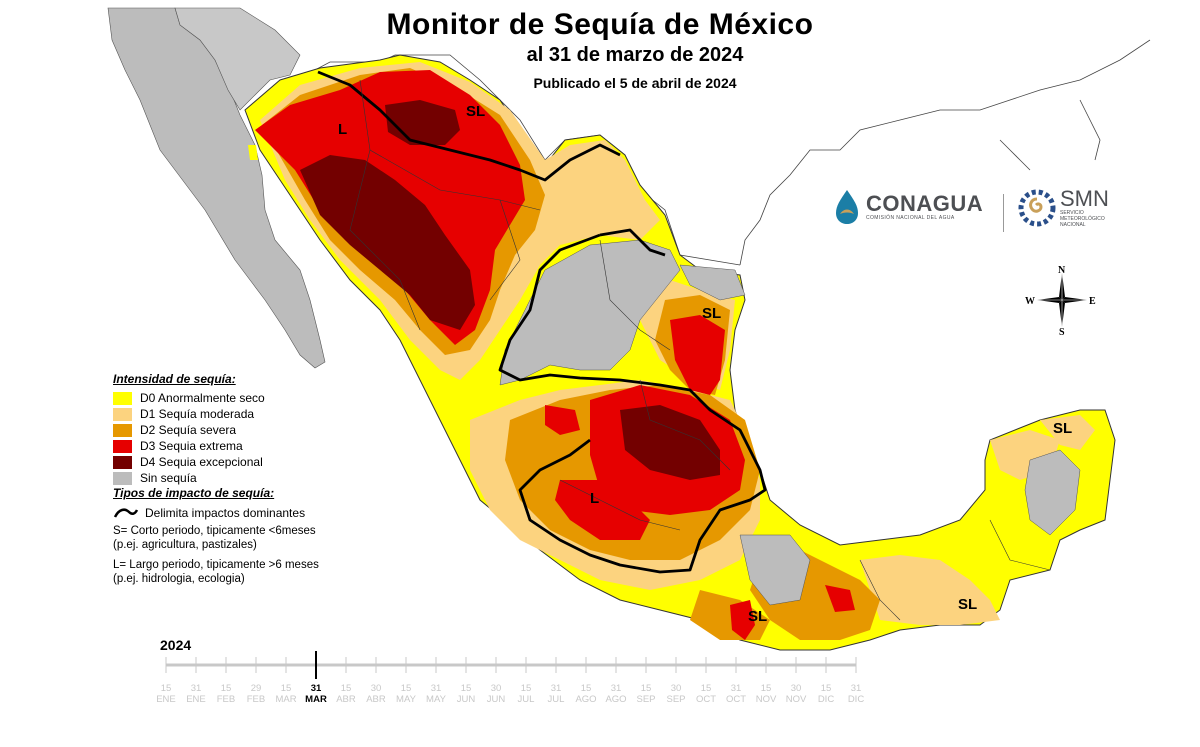 This screenshot has width=1200, height=747. Describe the element at coordinates (216, 188) in the screenshot. I see `baja-california` at that location.